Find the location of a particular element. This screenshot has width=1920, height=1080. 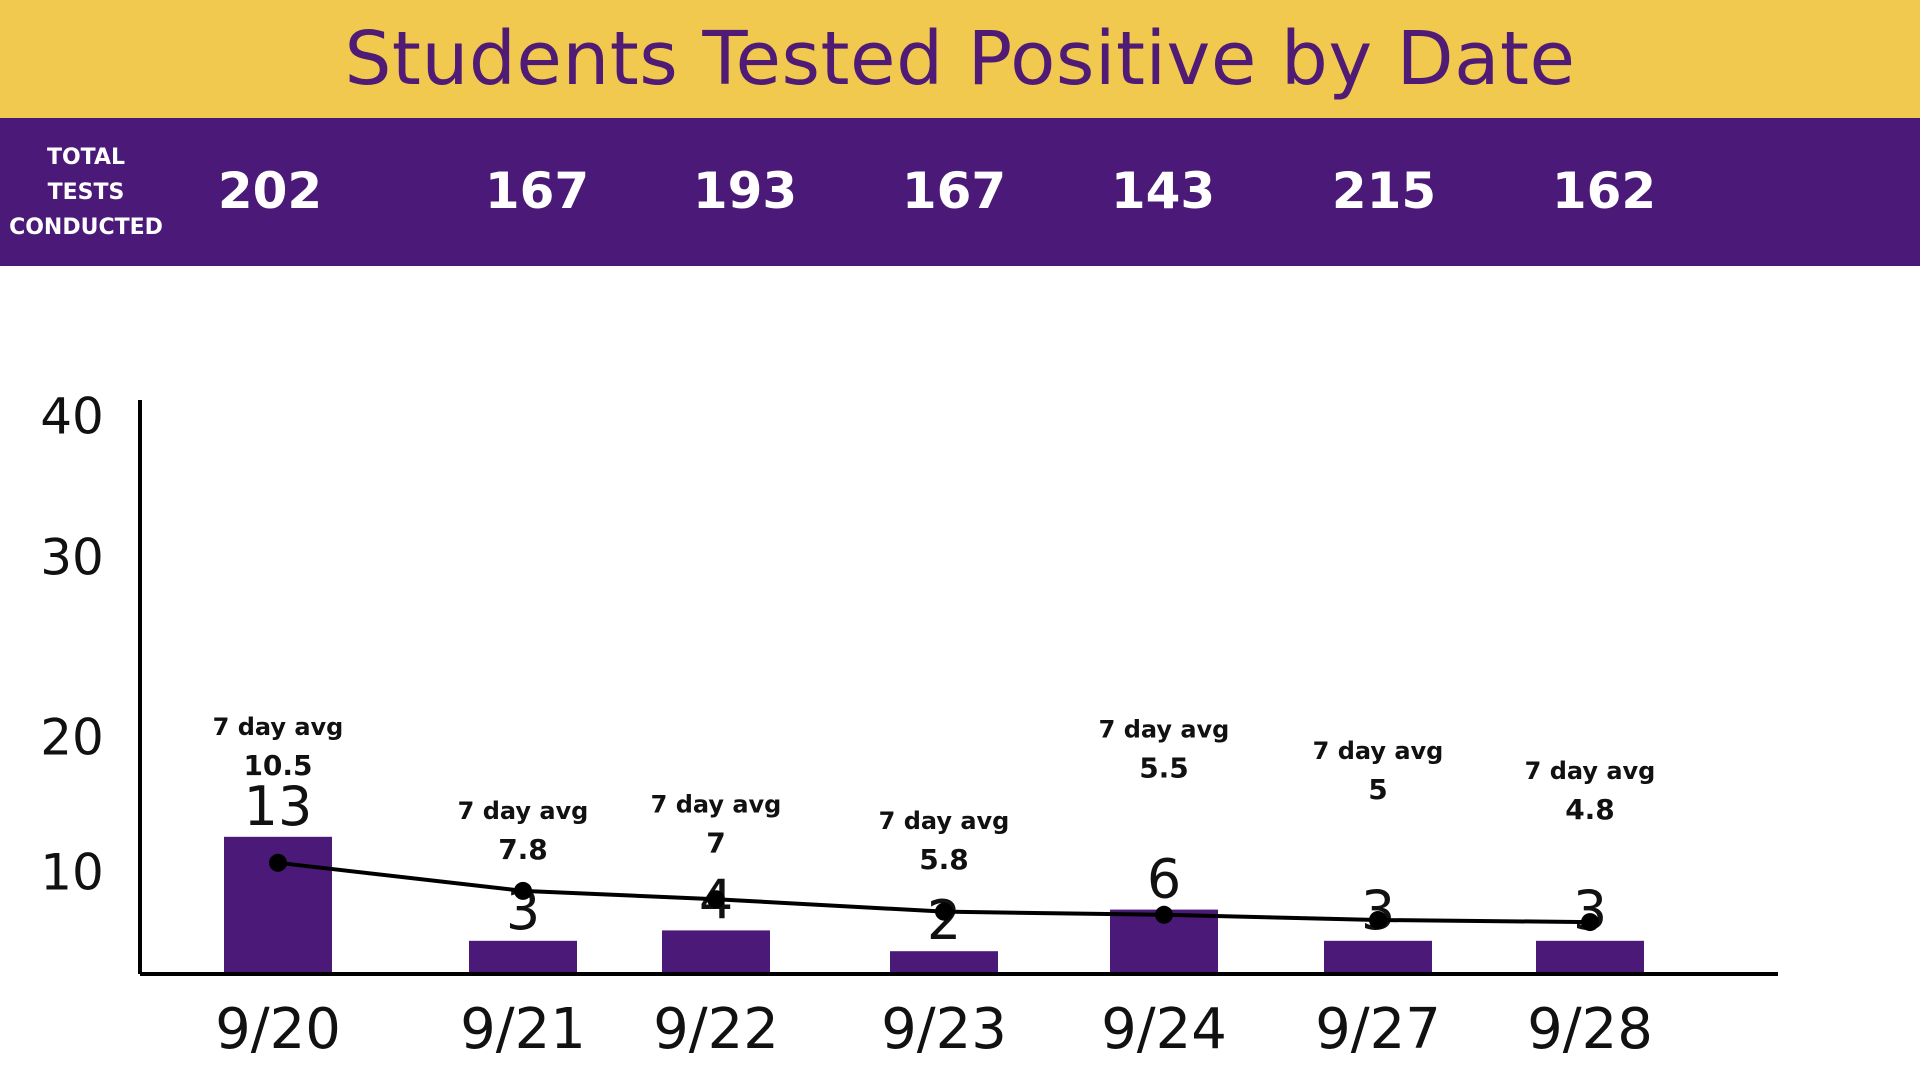

avg-value-label: 5.8 is located at coordinates (944, 859).